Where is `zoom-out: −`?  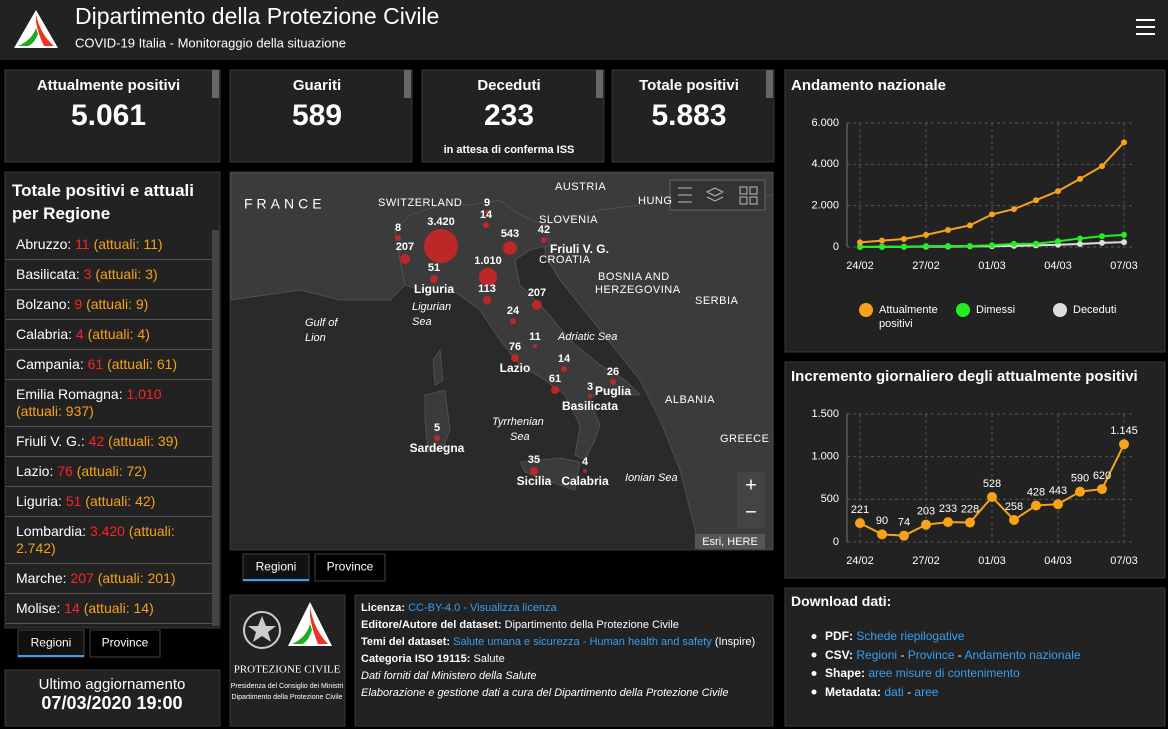
zoom-out: − is located at coordinates (751, 512).